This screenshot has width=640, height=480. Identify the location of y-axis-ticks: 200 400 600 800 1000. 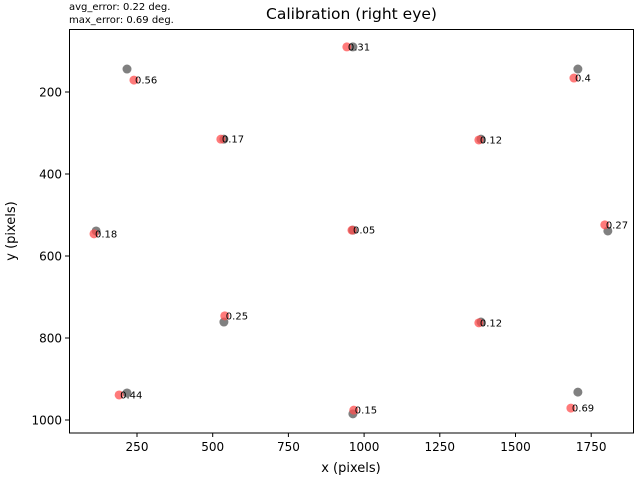
(50, 257).